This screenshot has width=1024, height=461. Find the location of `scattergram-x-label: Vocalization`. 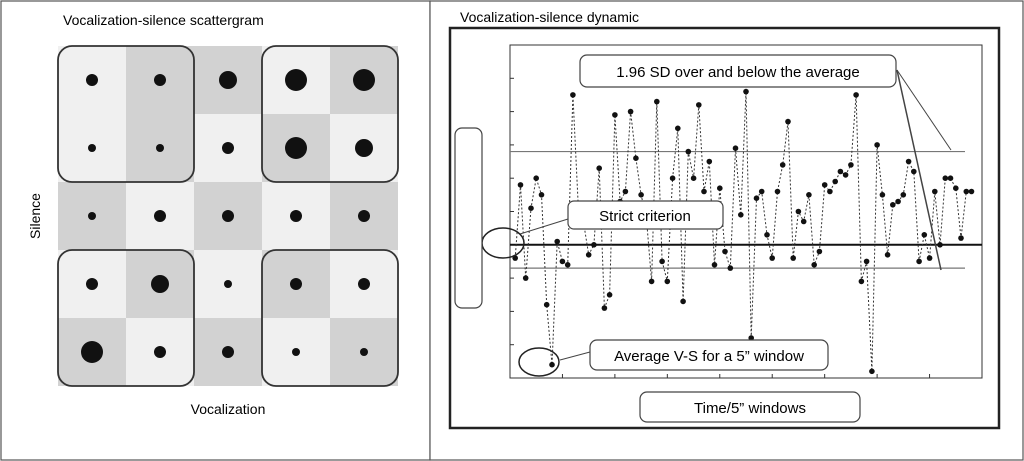

scattergram-x-label: Vocalization is located at coordinates (228, 409).